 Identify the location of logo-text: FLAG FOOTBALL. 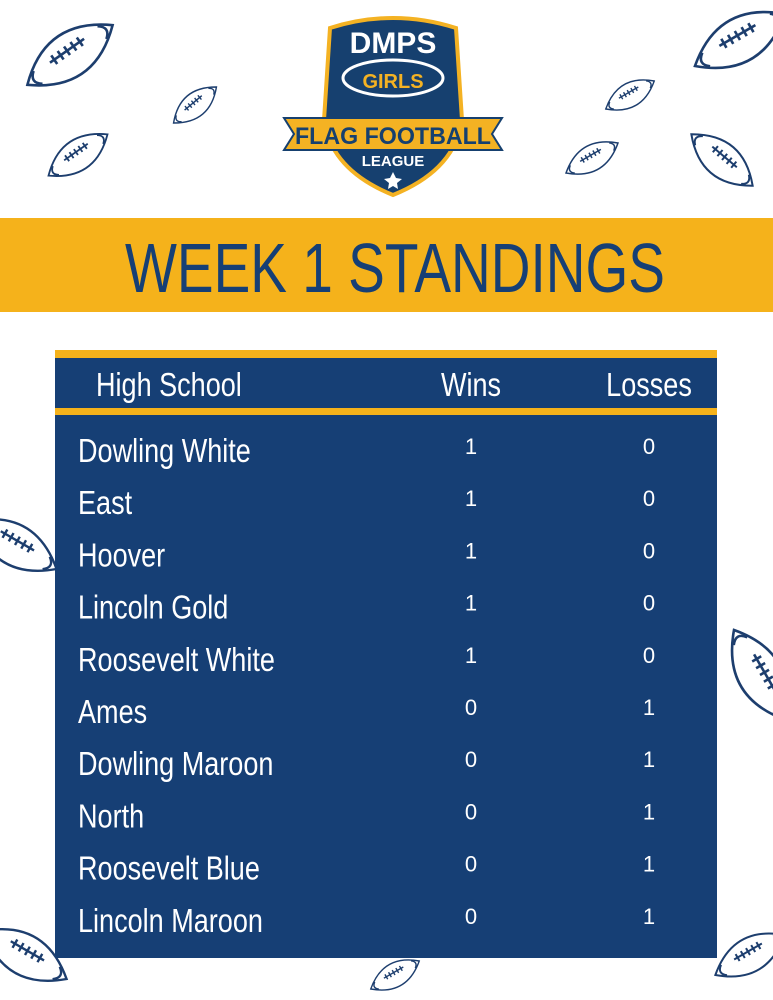
(393, 136).